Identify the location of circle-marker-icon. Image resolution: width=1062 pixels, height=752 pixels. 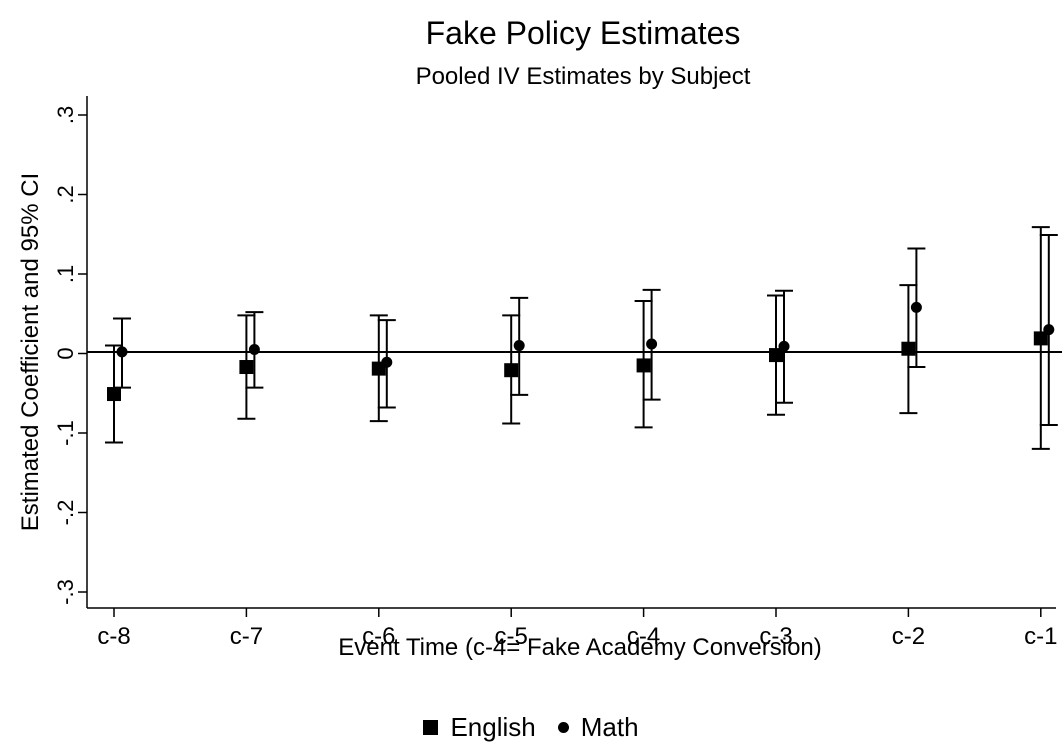
(563, 727).